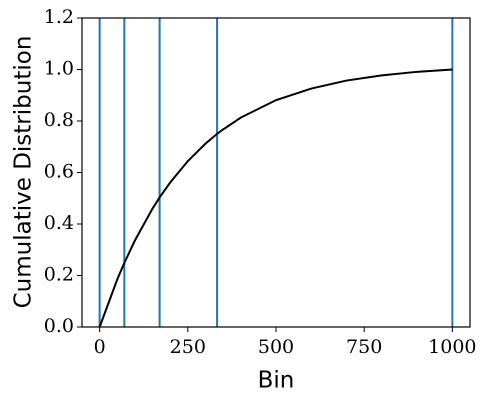  Describe the element at coordinates (59, 17) in the screenshot. I see `y-tick-label: 1.2` at that location.